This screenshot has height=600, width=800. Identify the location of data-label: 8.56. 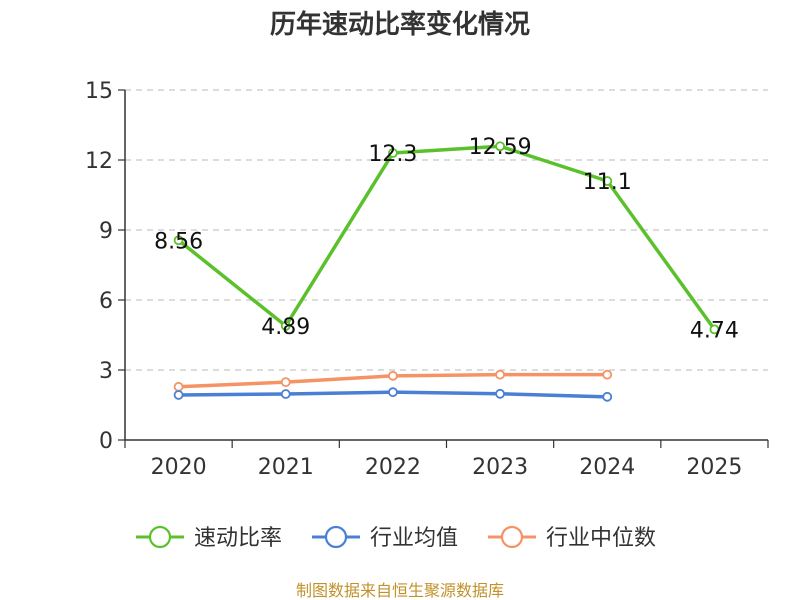
(178, 241).